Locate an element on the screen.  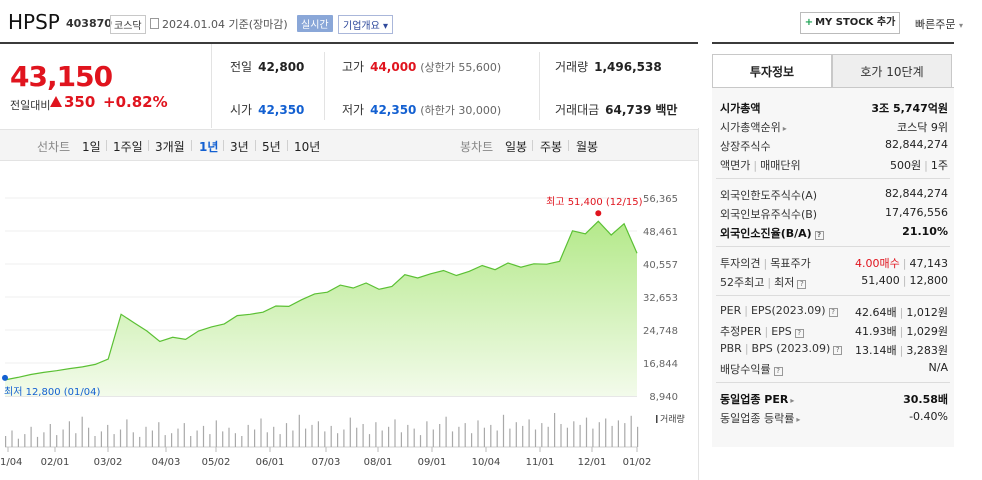
chart-tabs: 선차트 1일 1주일 3개월 1년 3년 5년 10년 봉차트 일봉 주봉 월봉 is located at coordinates (349, 145).